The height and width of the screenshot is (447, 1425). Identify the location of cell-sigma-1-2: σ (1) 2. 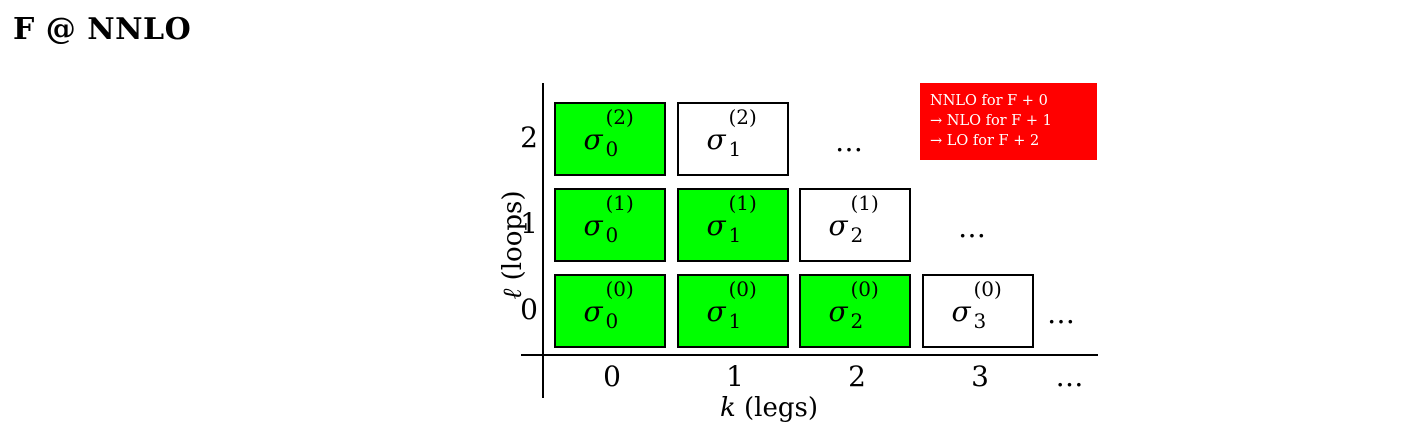
(855, 225).